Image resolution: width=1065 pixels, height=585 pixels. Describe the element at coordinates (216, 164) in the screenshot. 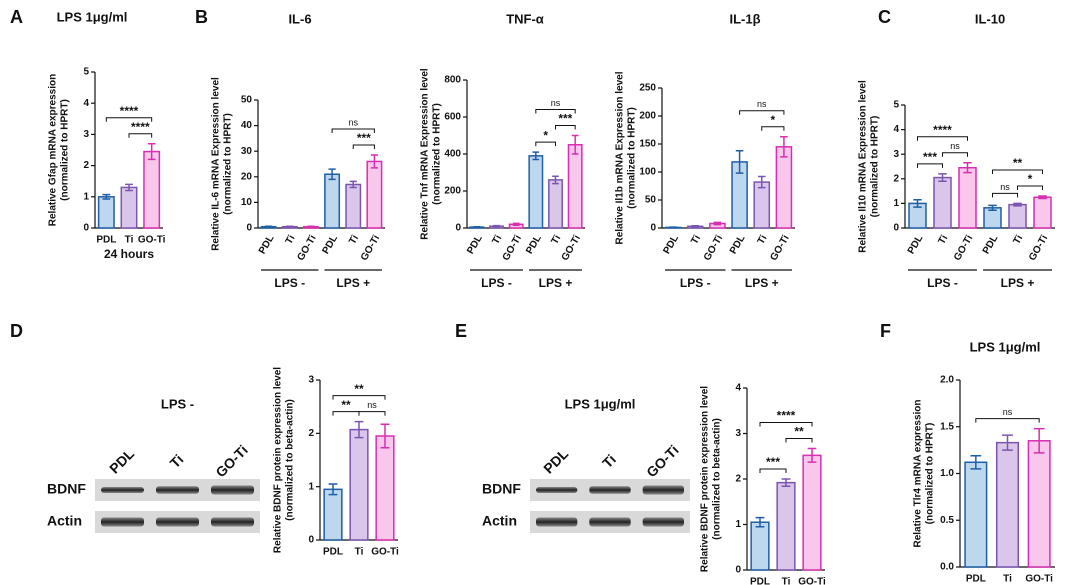

I see `y-axis-label: Relative IL-6 mRNA Expression level` at that location.